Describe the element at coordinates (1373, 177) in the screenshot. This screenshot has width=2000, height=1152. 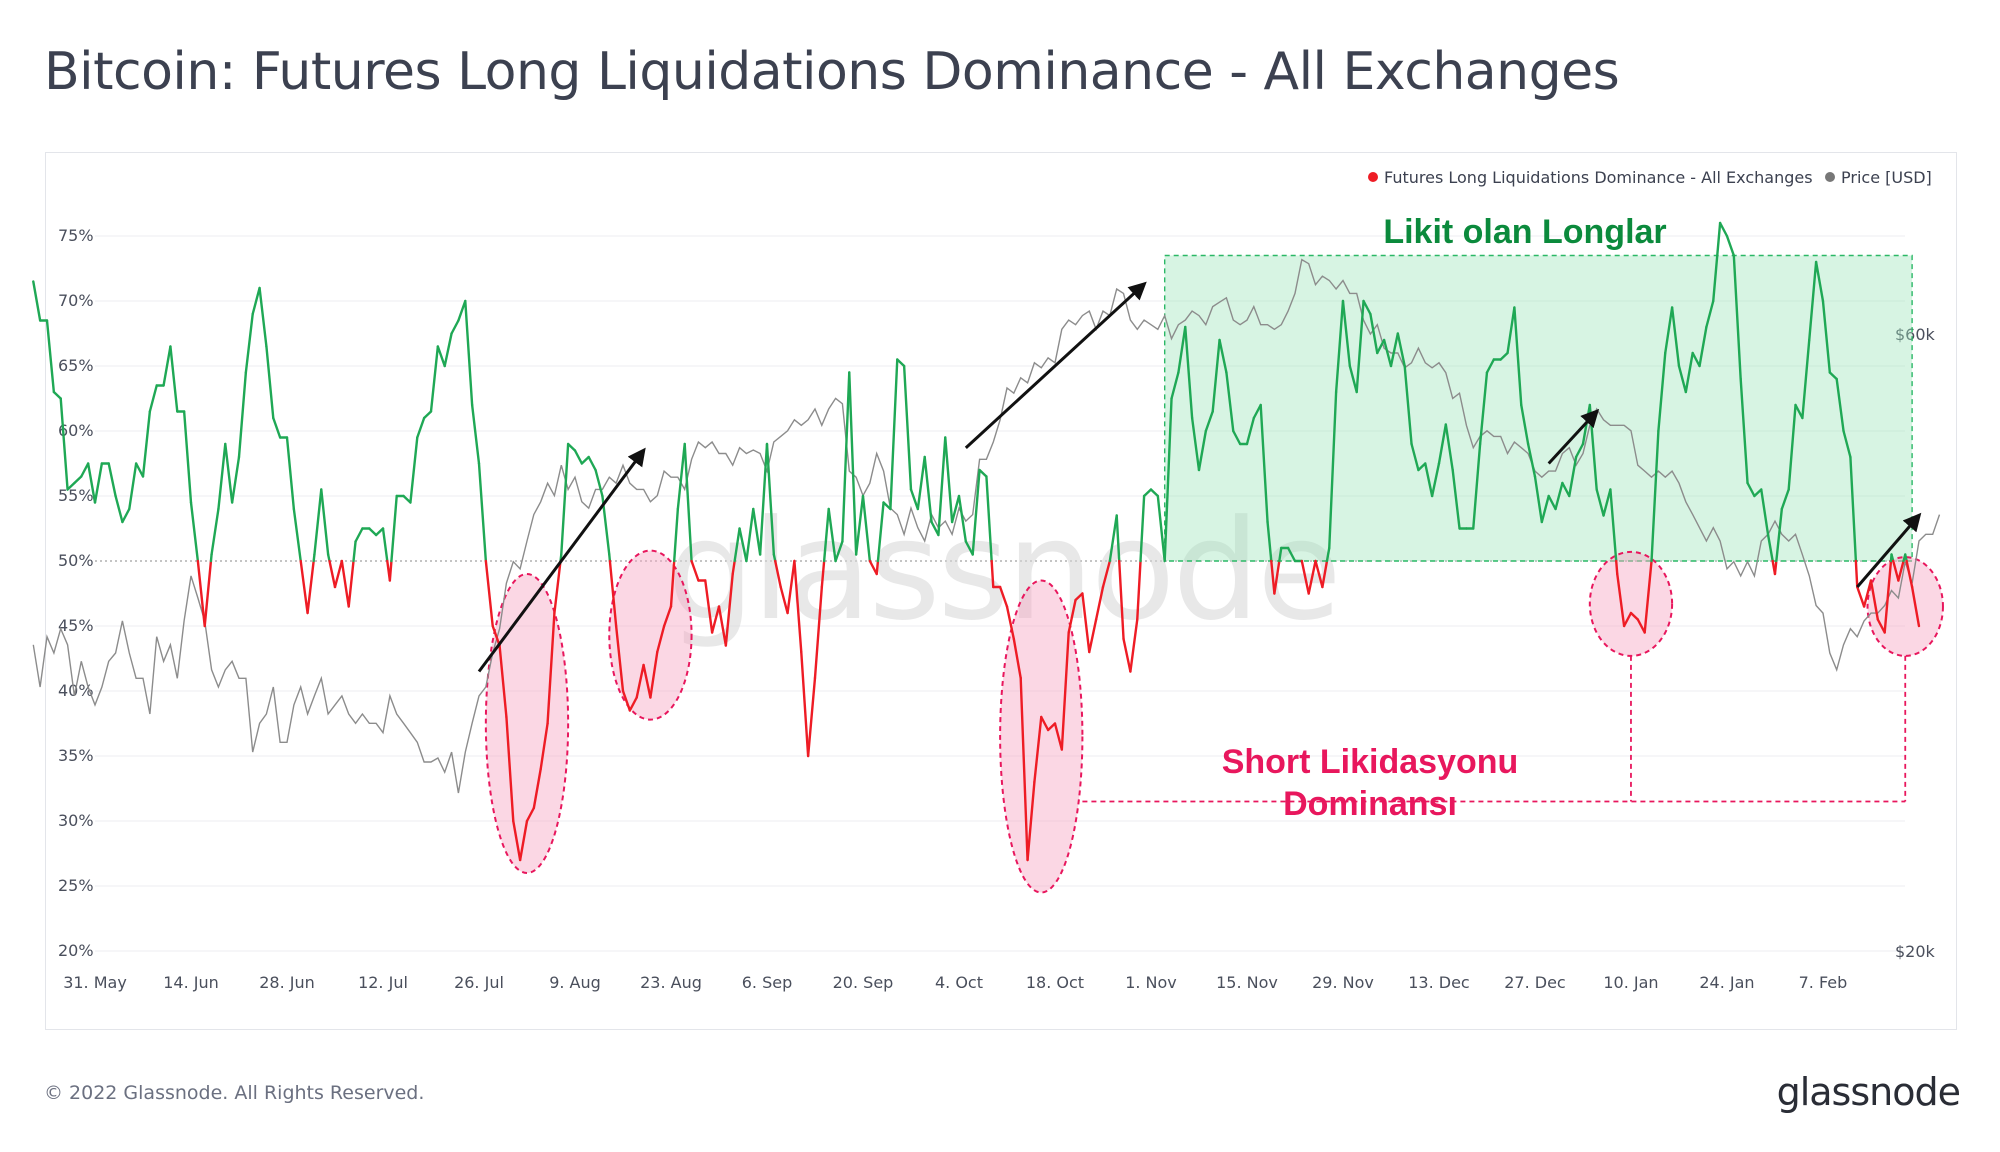
I see `legend-dot-dominance` at that location.